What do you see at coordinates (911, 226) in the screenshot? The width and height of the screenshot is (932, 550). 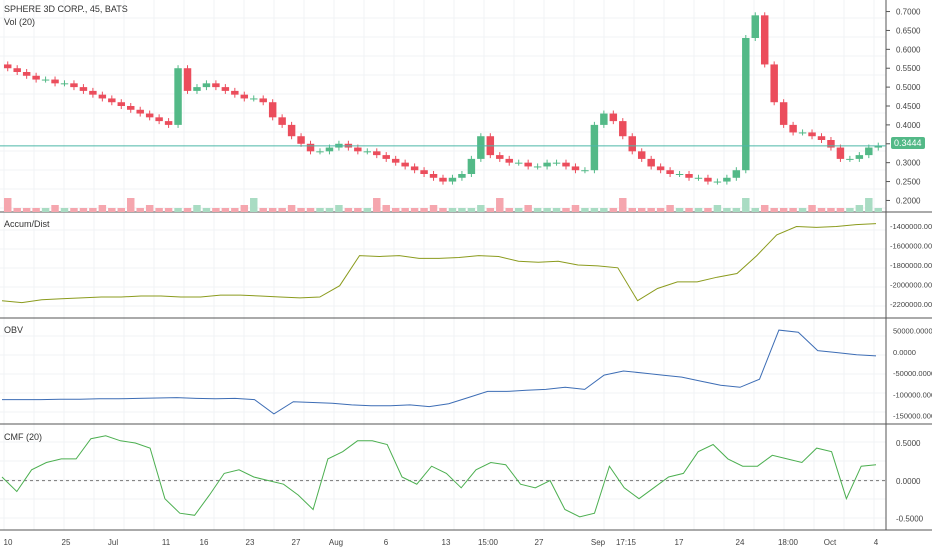 I see `accum-tick-label: -1400000.0000` at bounding box center [911, 226].